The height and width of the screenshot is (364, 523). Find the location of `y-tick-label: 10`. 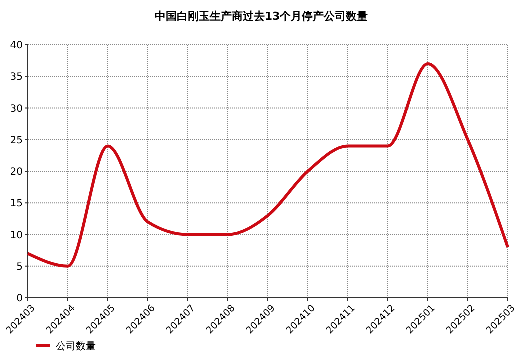

y-tick-label: 10 is located at coordinates (16, 236).